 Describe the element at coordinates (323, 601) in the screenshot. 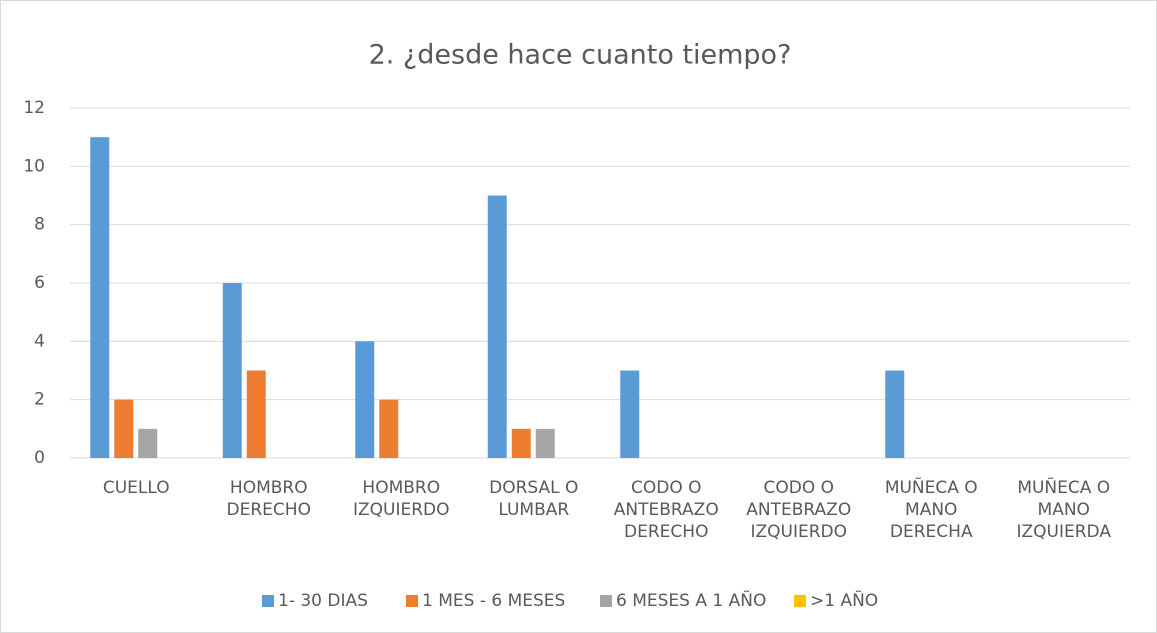

I see `legend-label: 1- 30 DIAS` at that location.